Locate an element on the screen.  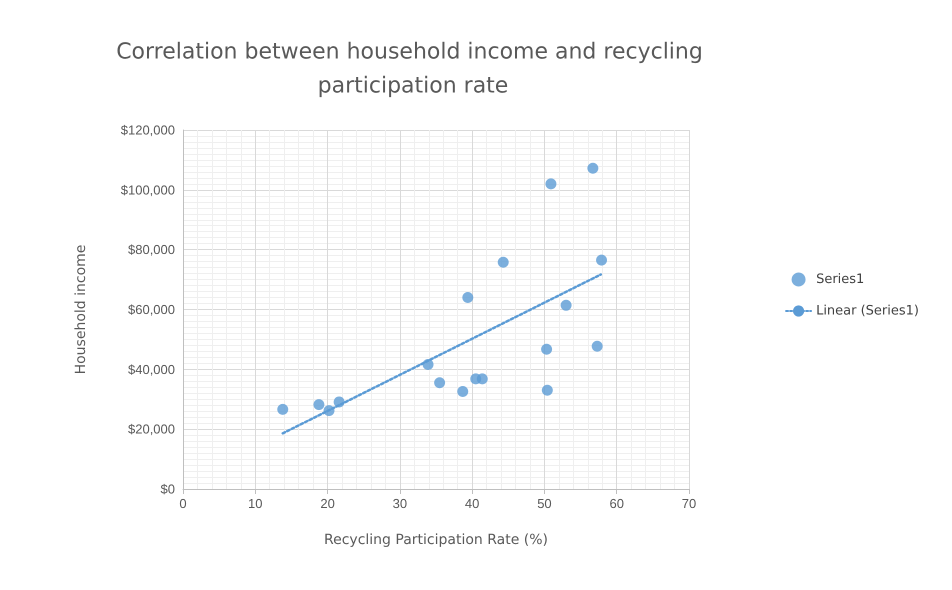
y-tick-label: $100,000 is located at coordinates (147, 190).